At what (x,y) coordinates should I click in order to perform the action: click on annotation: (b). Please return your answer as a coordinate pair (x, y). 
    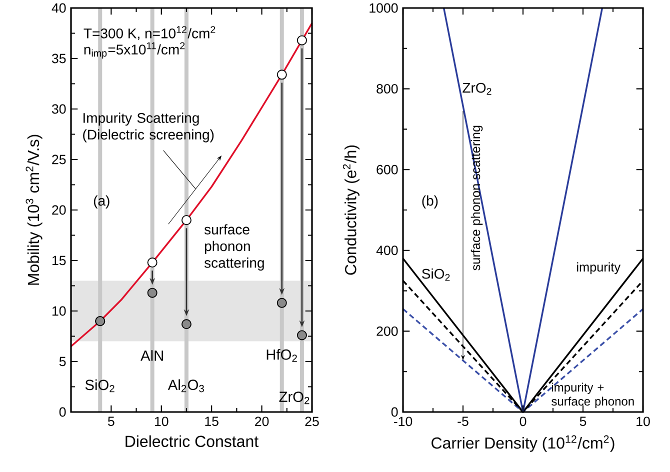
    Looking at the image, I should click on (430, 201).